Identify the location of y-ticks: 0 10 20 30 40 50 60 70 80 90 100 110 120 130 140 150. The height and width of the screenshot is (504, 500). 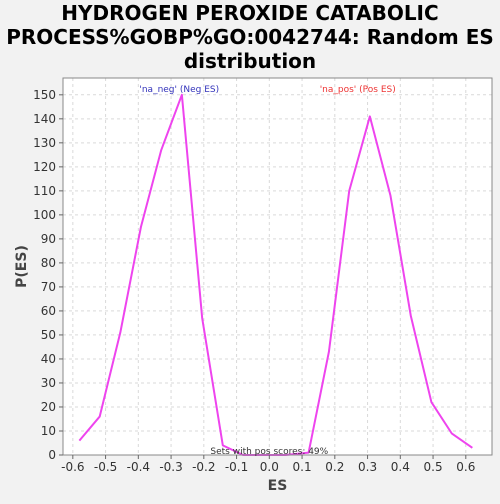
(48, 275).